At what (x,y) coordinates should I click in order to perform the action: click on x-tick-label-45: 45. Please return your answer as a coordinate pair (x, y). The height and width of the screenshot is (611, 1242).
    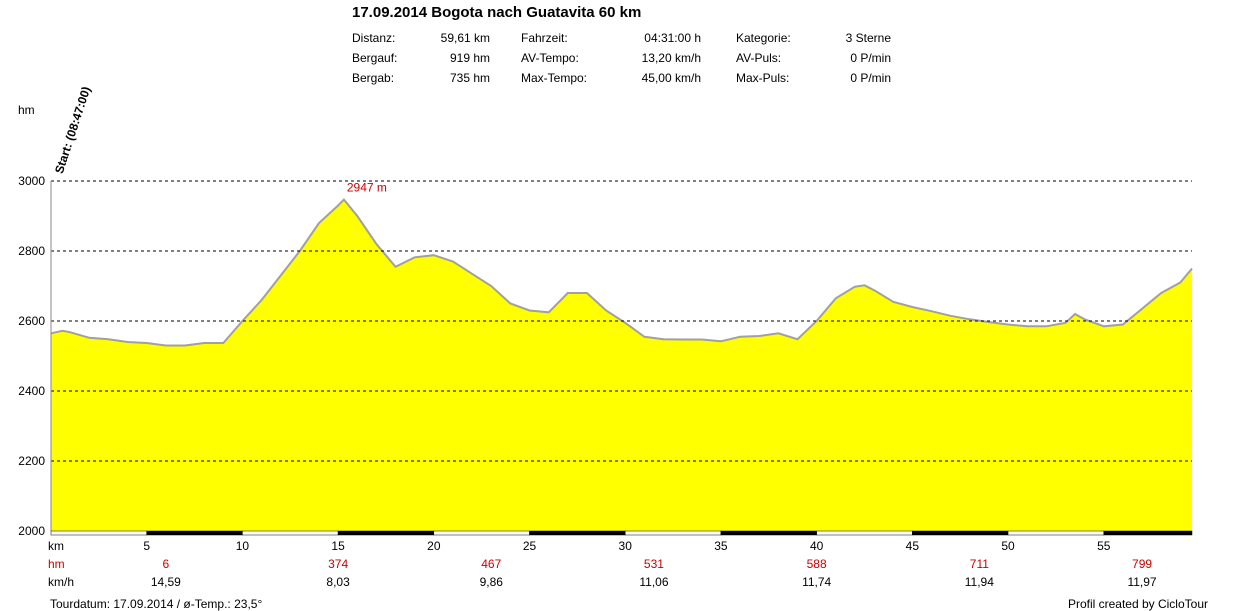
    Looking at the image, I should click on (913, 546).